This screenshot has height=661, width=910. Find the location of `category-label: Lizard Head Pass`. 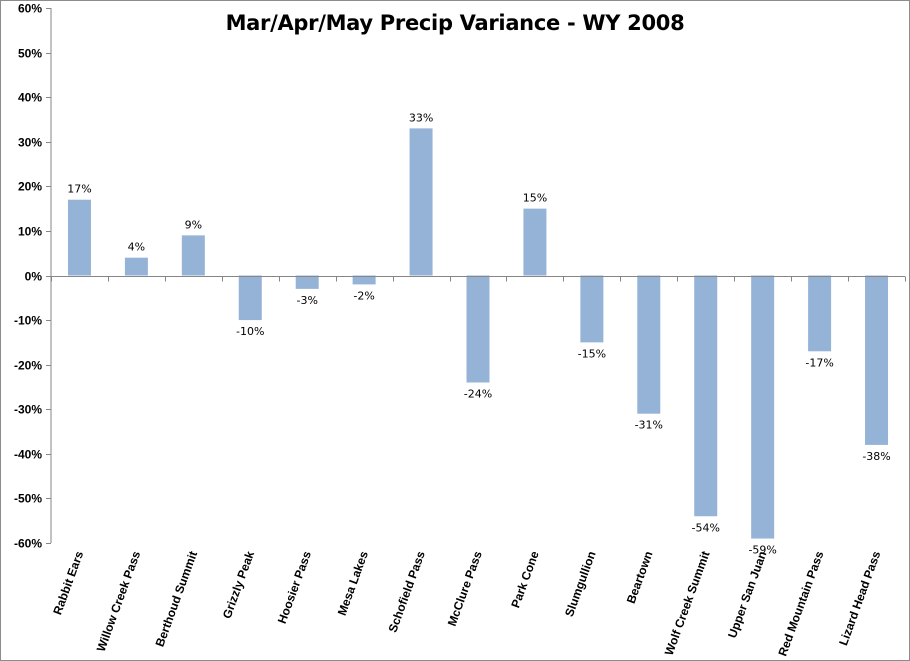

category-label: Lizard Head Pass is located at coordinates (859, 598).